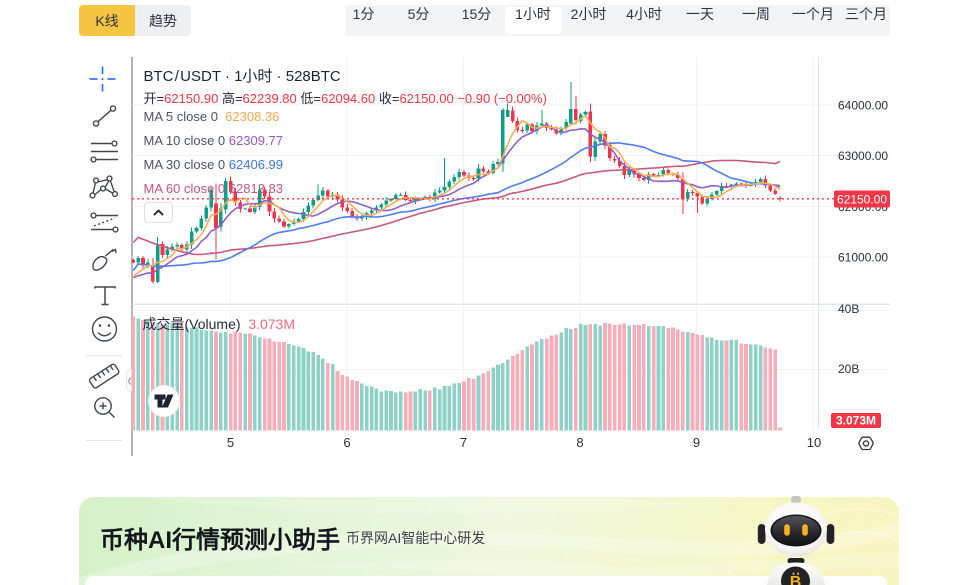 The image size is (954, 585). I want to click on svg-text: 3.073M, so click(856, 421).